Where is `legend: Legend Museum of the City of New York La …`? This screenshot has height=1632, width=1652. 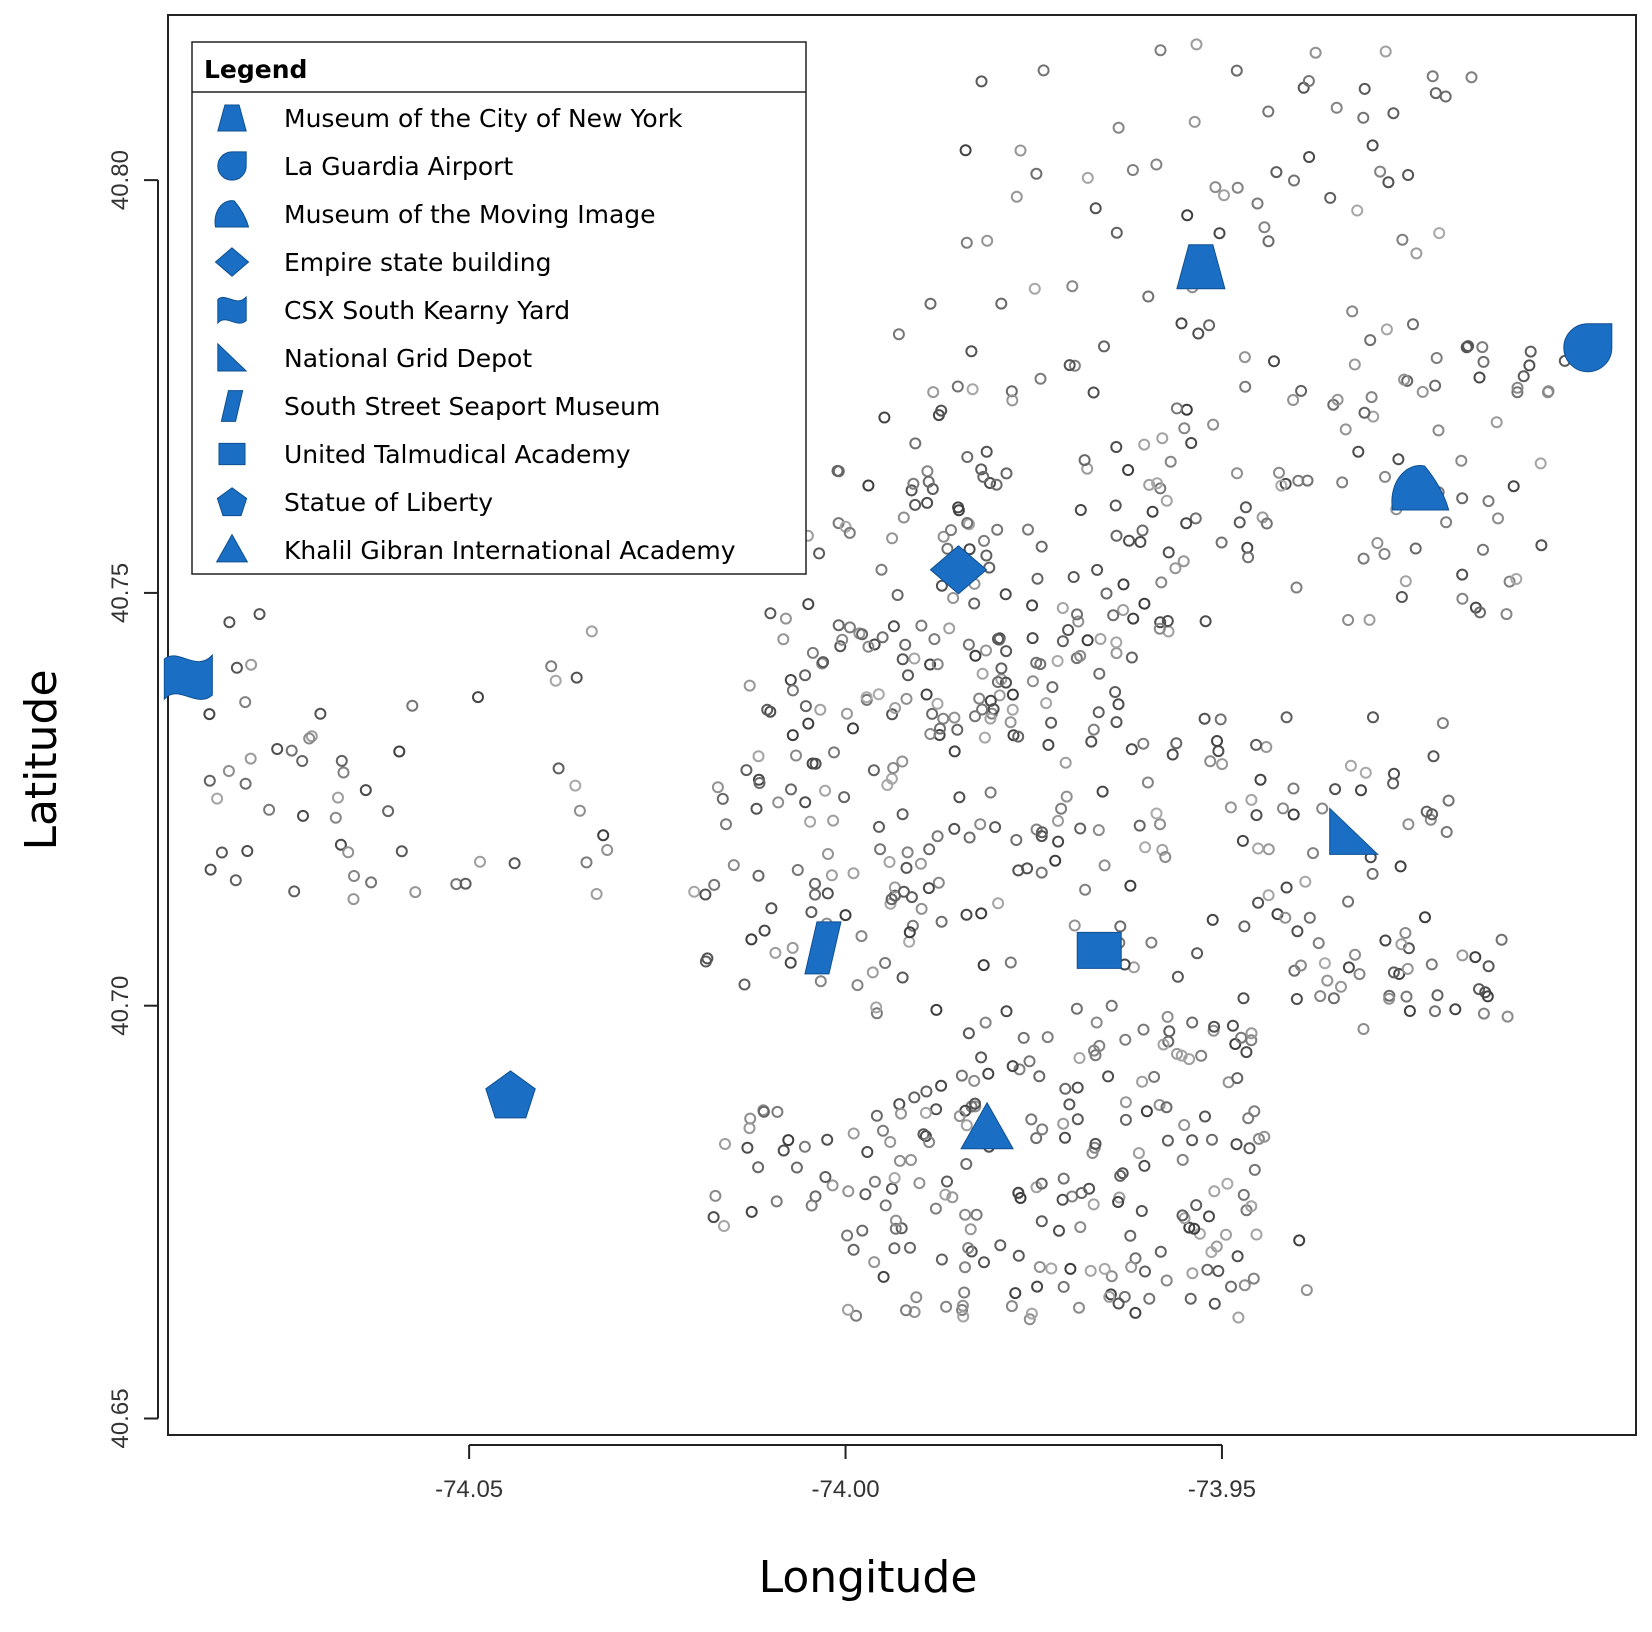 legend: Legend Museum of the City of New York La … is located at coordinates (499, 308).